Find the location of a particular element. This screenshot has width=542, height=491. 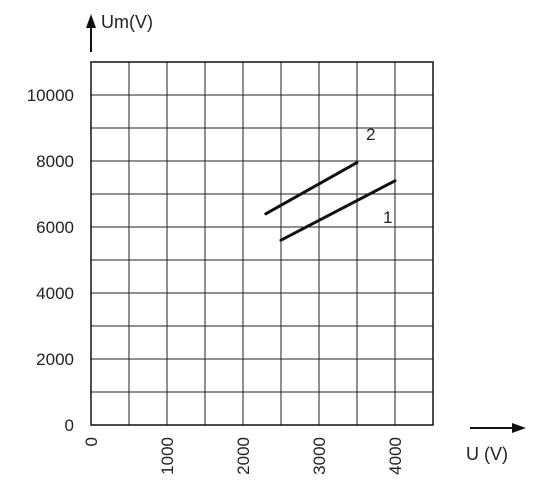

series-label-2: 2 is located at coordinates (370, 134).